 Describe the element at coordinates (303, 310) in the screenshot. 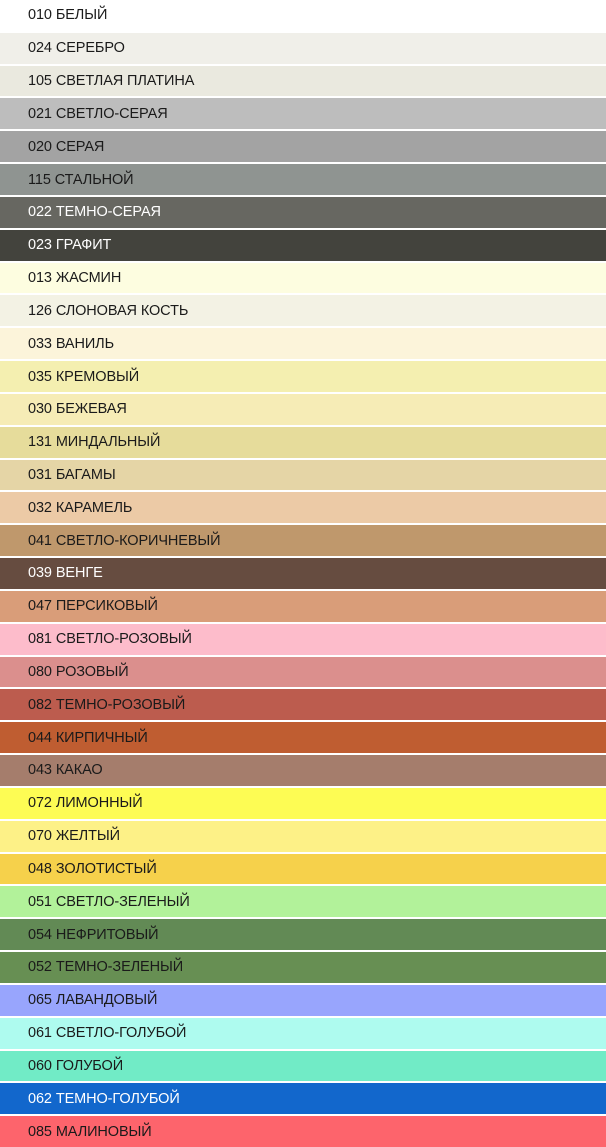

I see `color-swatch-row: 126 СЛОНОВАЯ КОСТЬ` at that location.